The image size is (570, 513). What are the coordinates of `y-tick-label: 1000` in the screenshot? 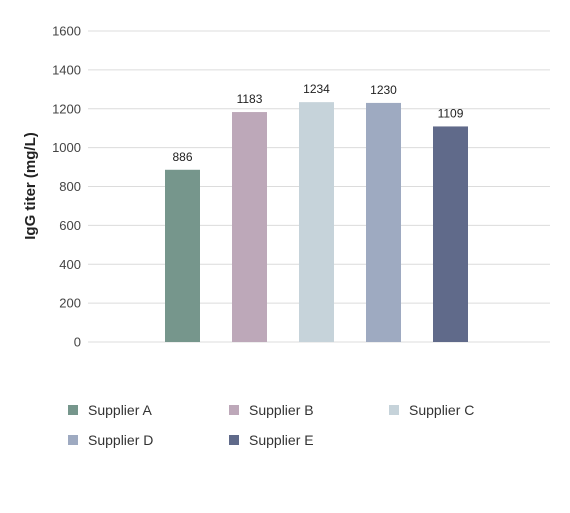 It's located at (66, 147).